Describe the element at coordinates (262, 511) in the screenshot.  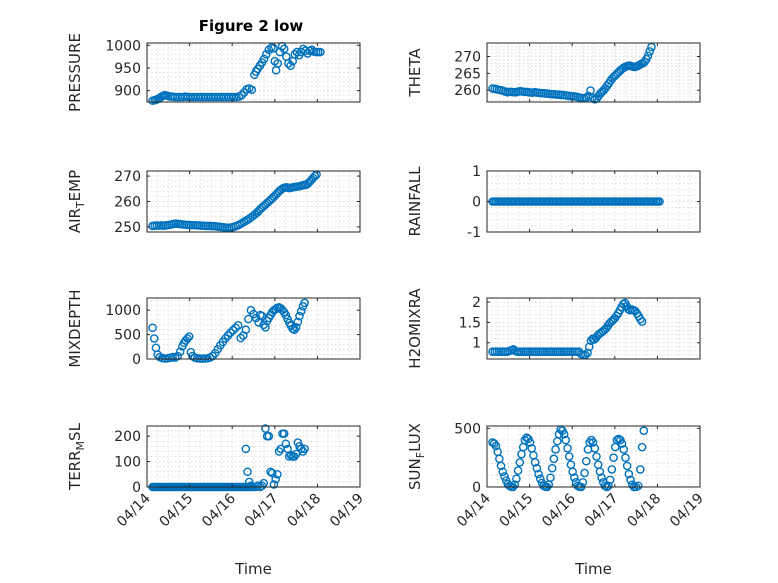
I see `x-tick-label: 04/17` at that location.